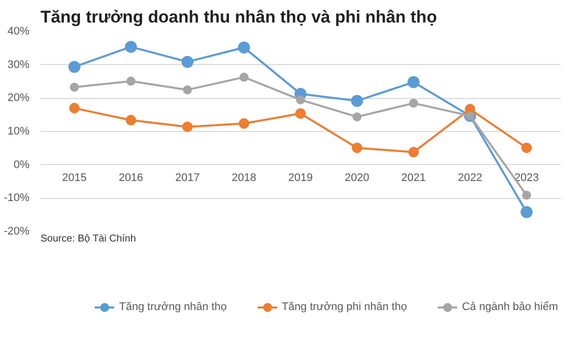  What do you see at coordinates (357, 178) in the screenshot?
I see `x-tick-label: 2020` at bounding box center [357, 178].